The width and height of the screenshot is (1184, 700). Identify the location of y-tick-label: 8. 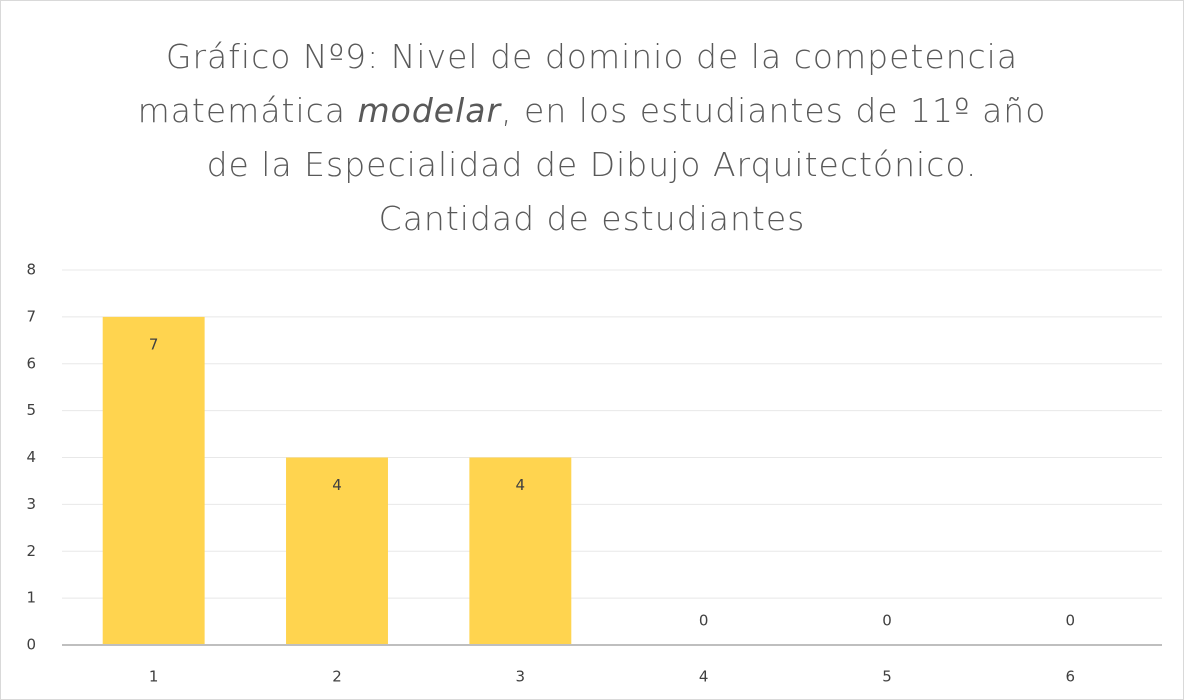
(31, 270).